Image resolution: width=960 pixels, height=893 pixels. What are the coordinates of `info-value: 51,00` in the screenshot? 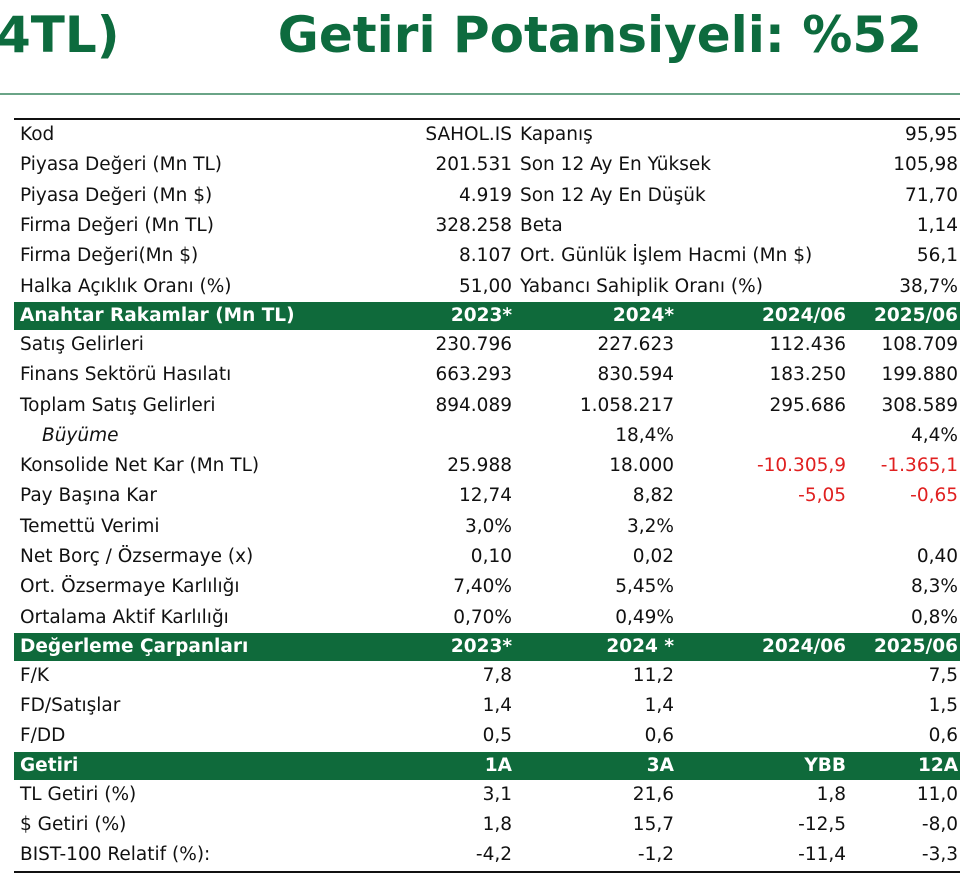 It's located at (485, 286).